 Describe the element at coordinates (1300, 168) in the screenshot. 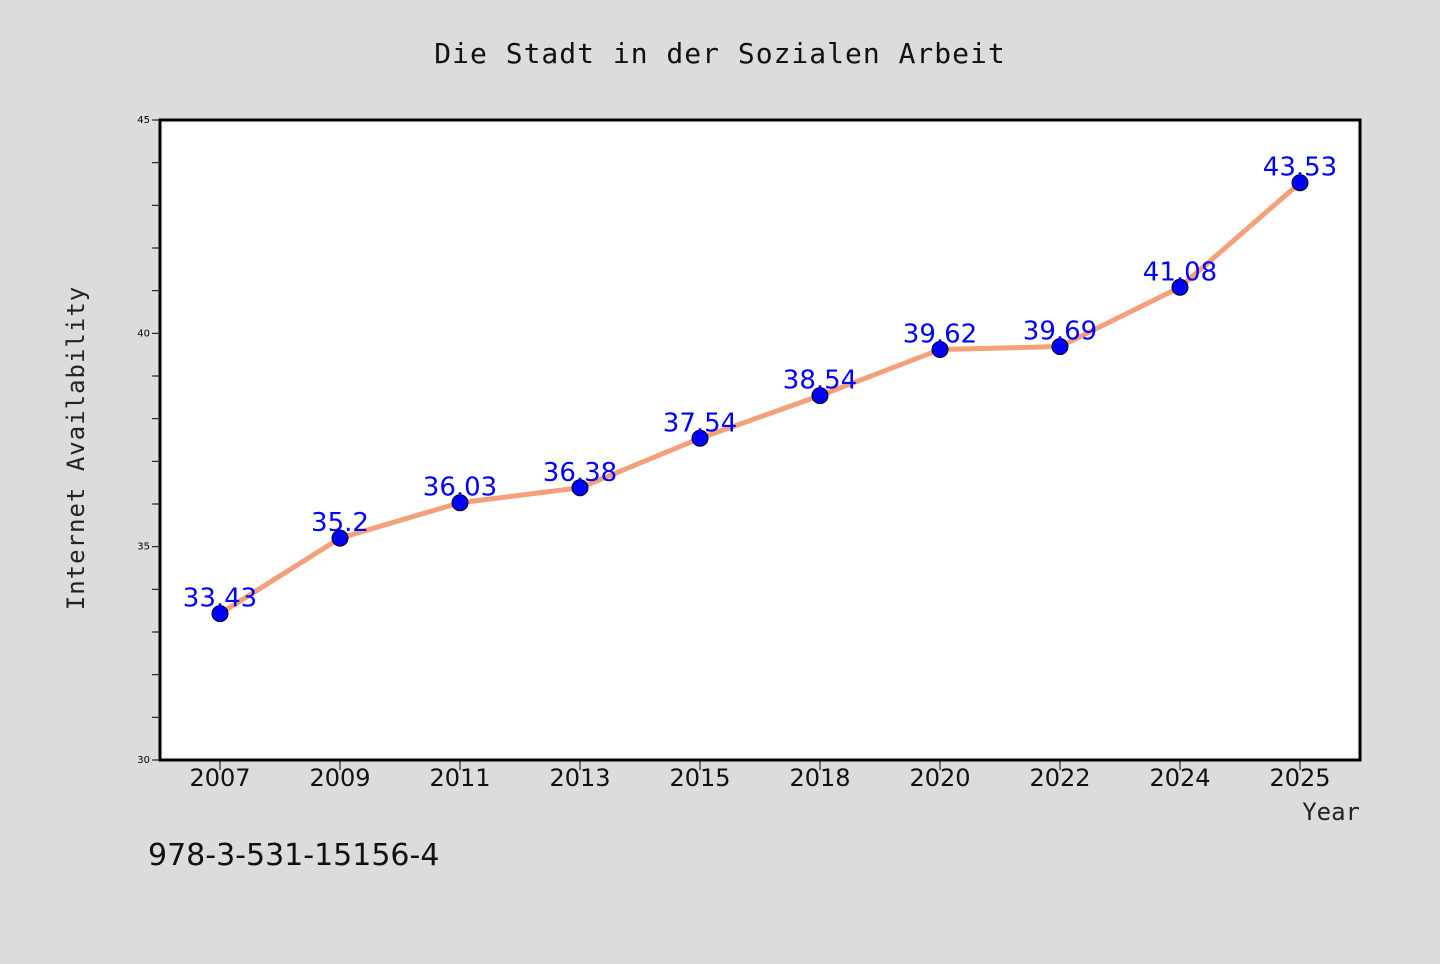

I see `data-label: 43.53` at that location.